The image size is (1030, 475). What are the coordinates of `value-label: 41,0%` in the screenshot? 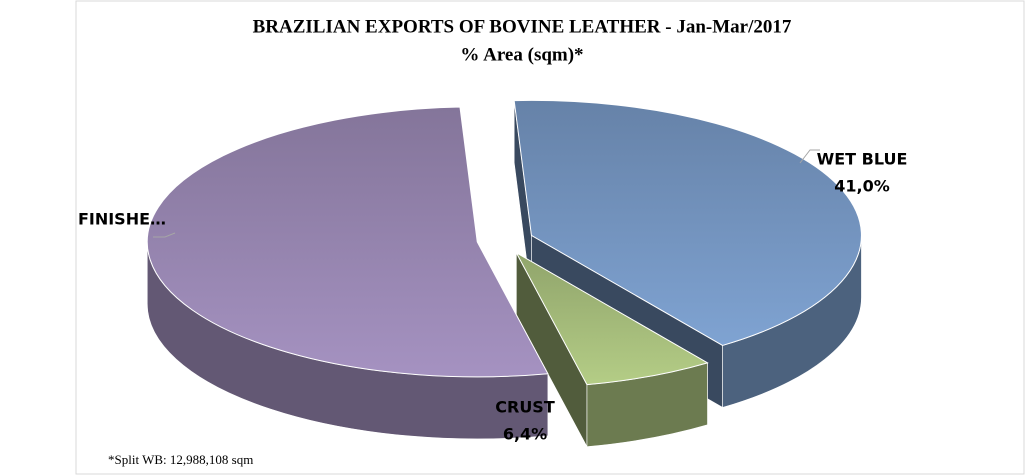 It's located at (862, 186).